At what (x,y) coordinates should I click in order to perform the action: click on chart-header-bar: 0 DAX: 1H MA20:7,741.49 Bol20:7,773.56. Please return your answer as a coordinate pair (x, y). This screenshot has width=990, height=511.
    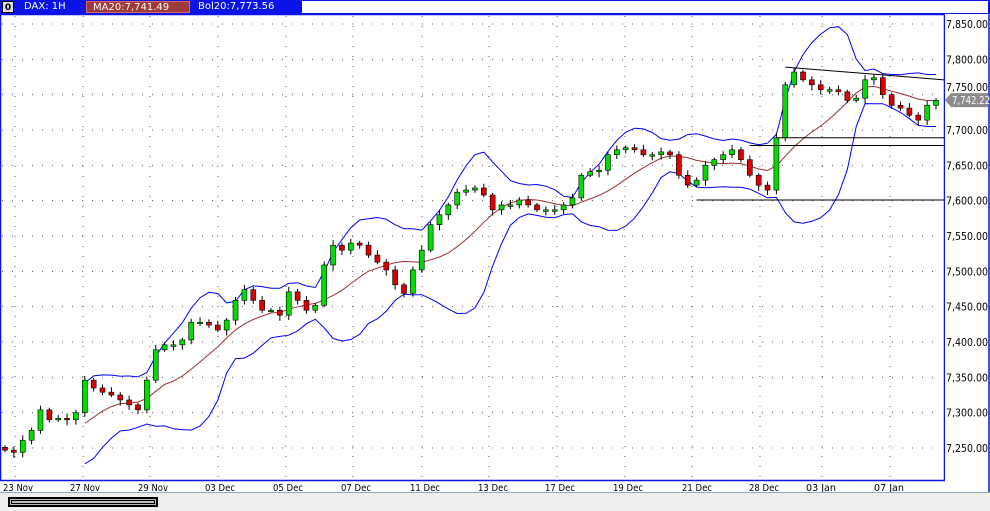
    Looking at the image, I should click on (495, 7).